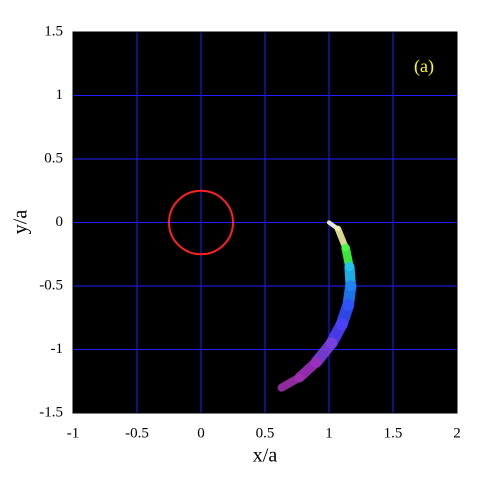 The width and height of the screenshot is (503, 477). What do you see at coordinates (21, 222) in the screenshot?
I see `y-axis-label: y/a` at bounding box center [21, 222].